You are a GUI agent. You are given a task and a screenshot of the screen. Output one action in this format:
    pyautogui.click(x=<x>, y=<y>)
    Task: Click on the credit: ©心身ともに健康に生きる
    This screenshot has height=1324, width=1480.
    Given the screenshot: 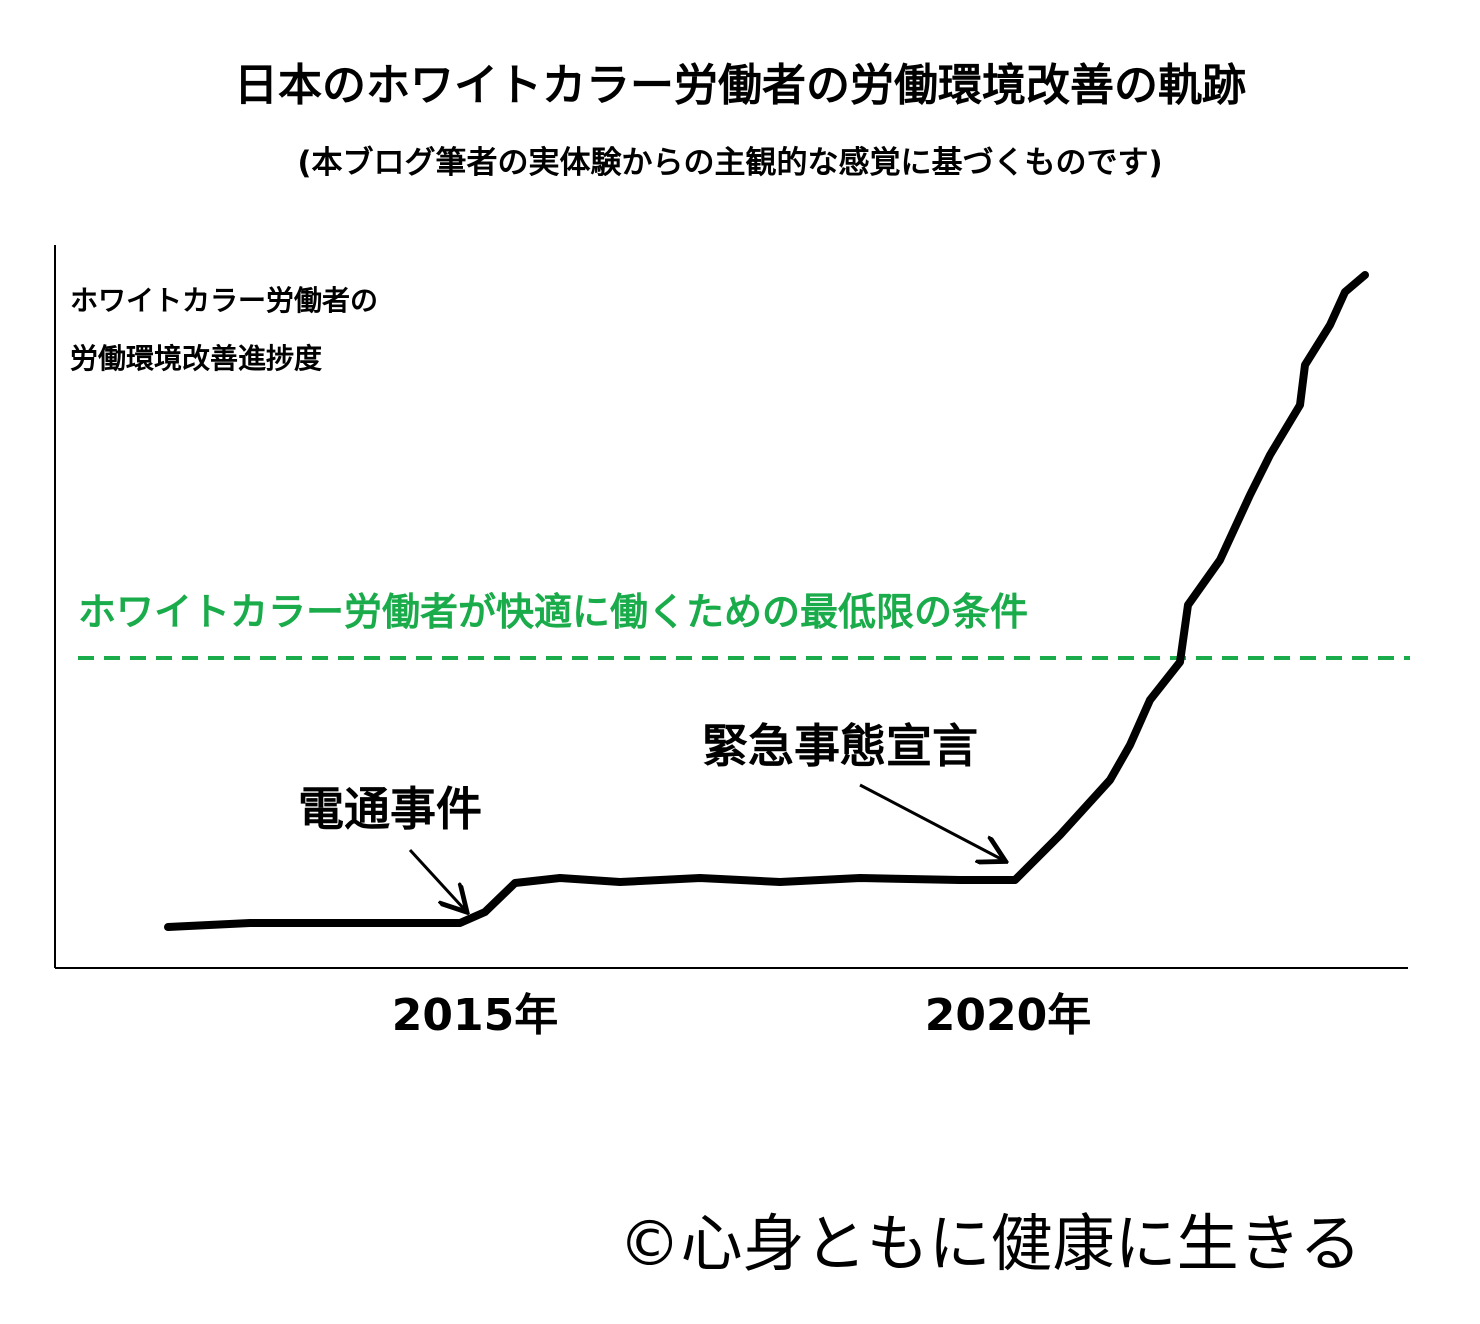 What is the action you would take?
    pyautogui.click(x=990, y=1243)
    